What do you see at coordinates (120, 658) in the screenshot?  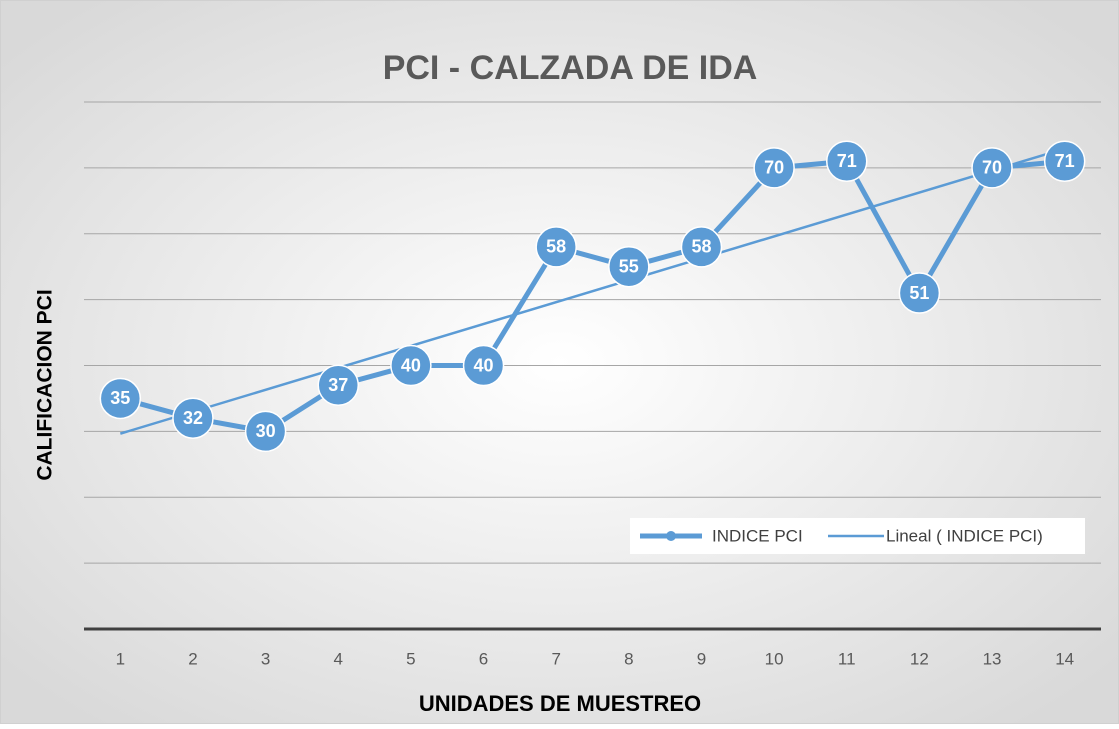 I see `x-tick-label: 1` at bounding box center [120, 658].